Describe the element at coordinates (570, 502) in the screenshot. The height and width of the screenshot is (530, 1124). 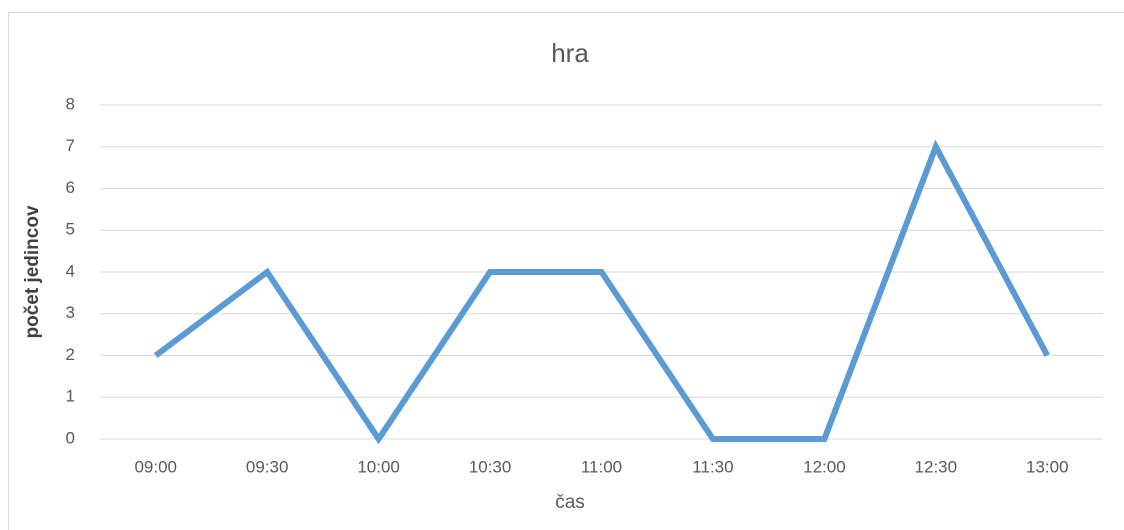
I see `x-axis-label: čas` at that location.